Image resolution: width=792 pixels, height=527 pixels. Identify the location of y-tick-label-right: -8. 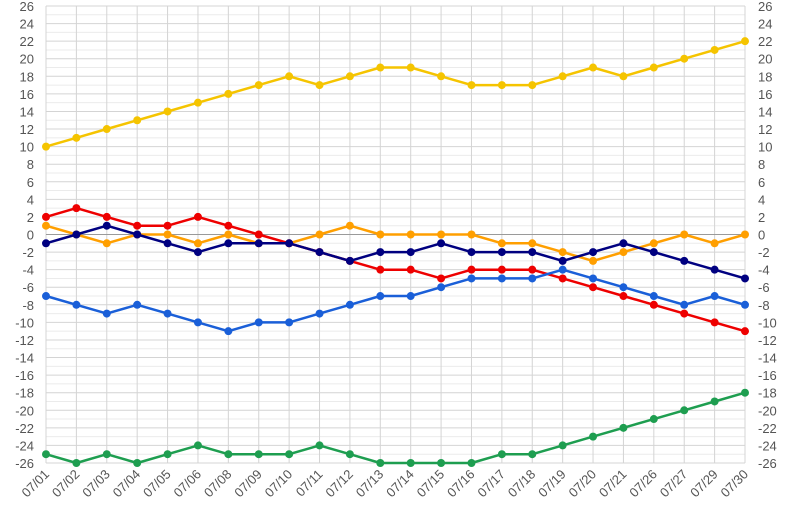
(764, 305).